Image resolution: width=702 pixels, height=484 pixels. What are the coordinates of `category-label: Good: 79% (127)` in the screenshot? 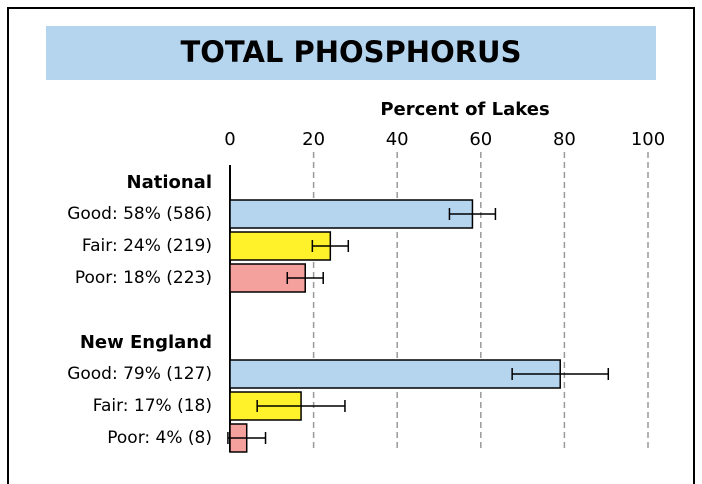 It's located at (139, 374).